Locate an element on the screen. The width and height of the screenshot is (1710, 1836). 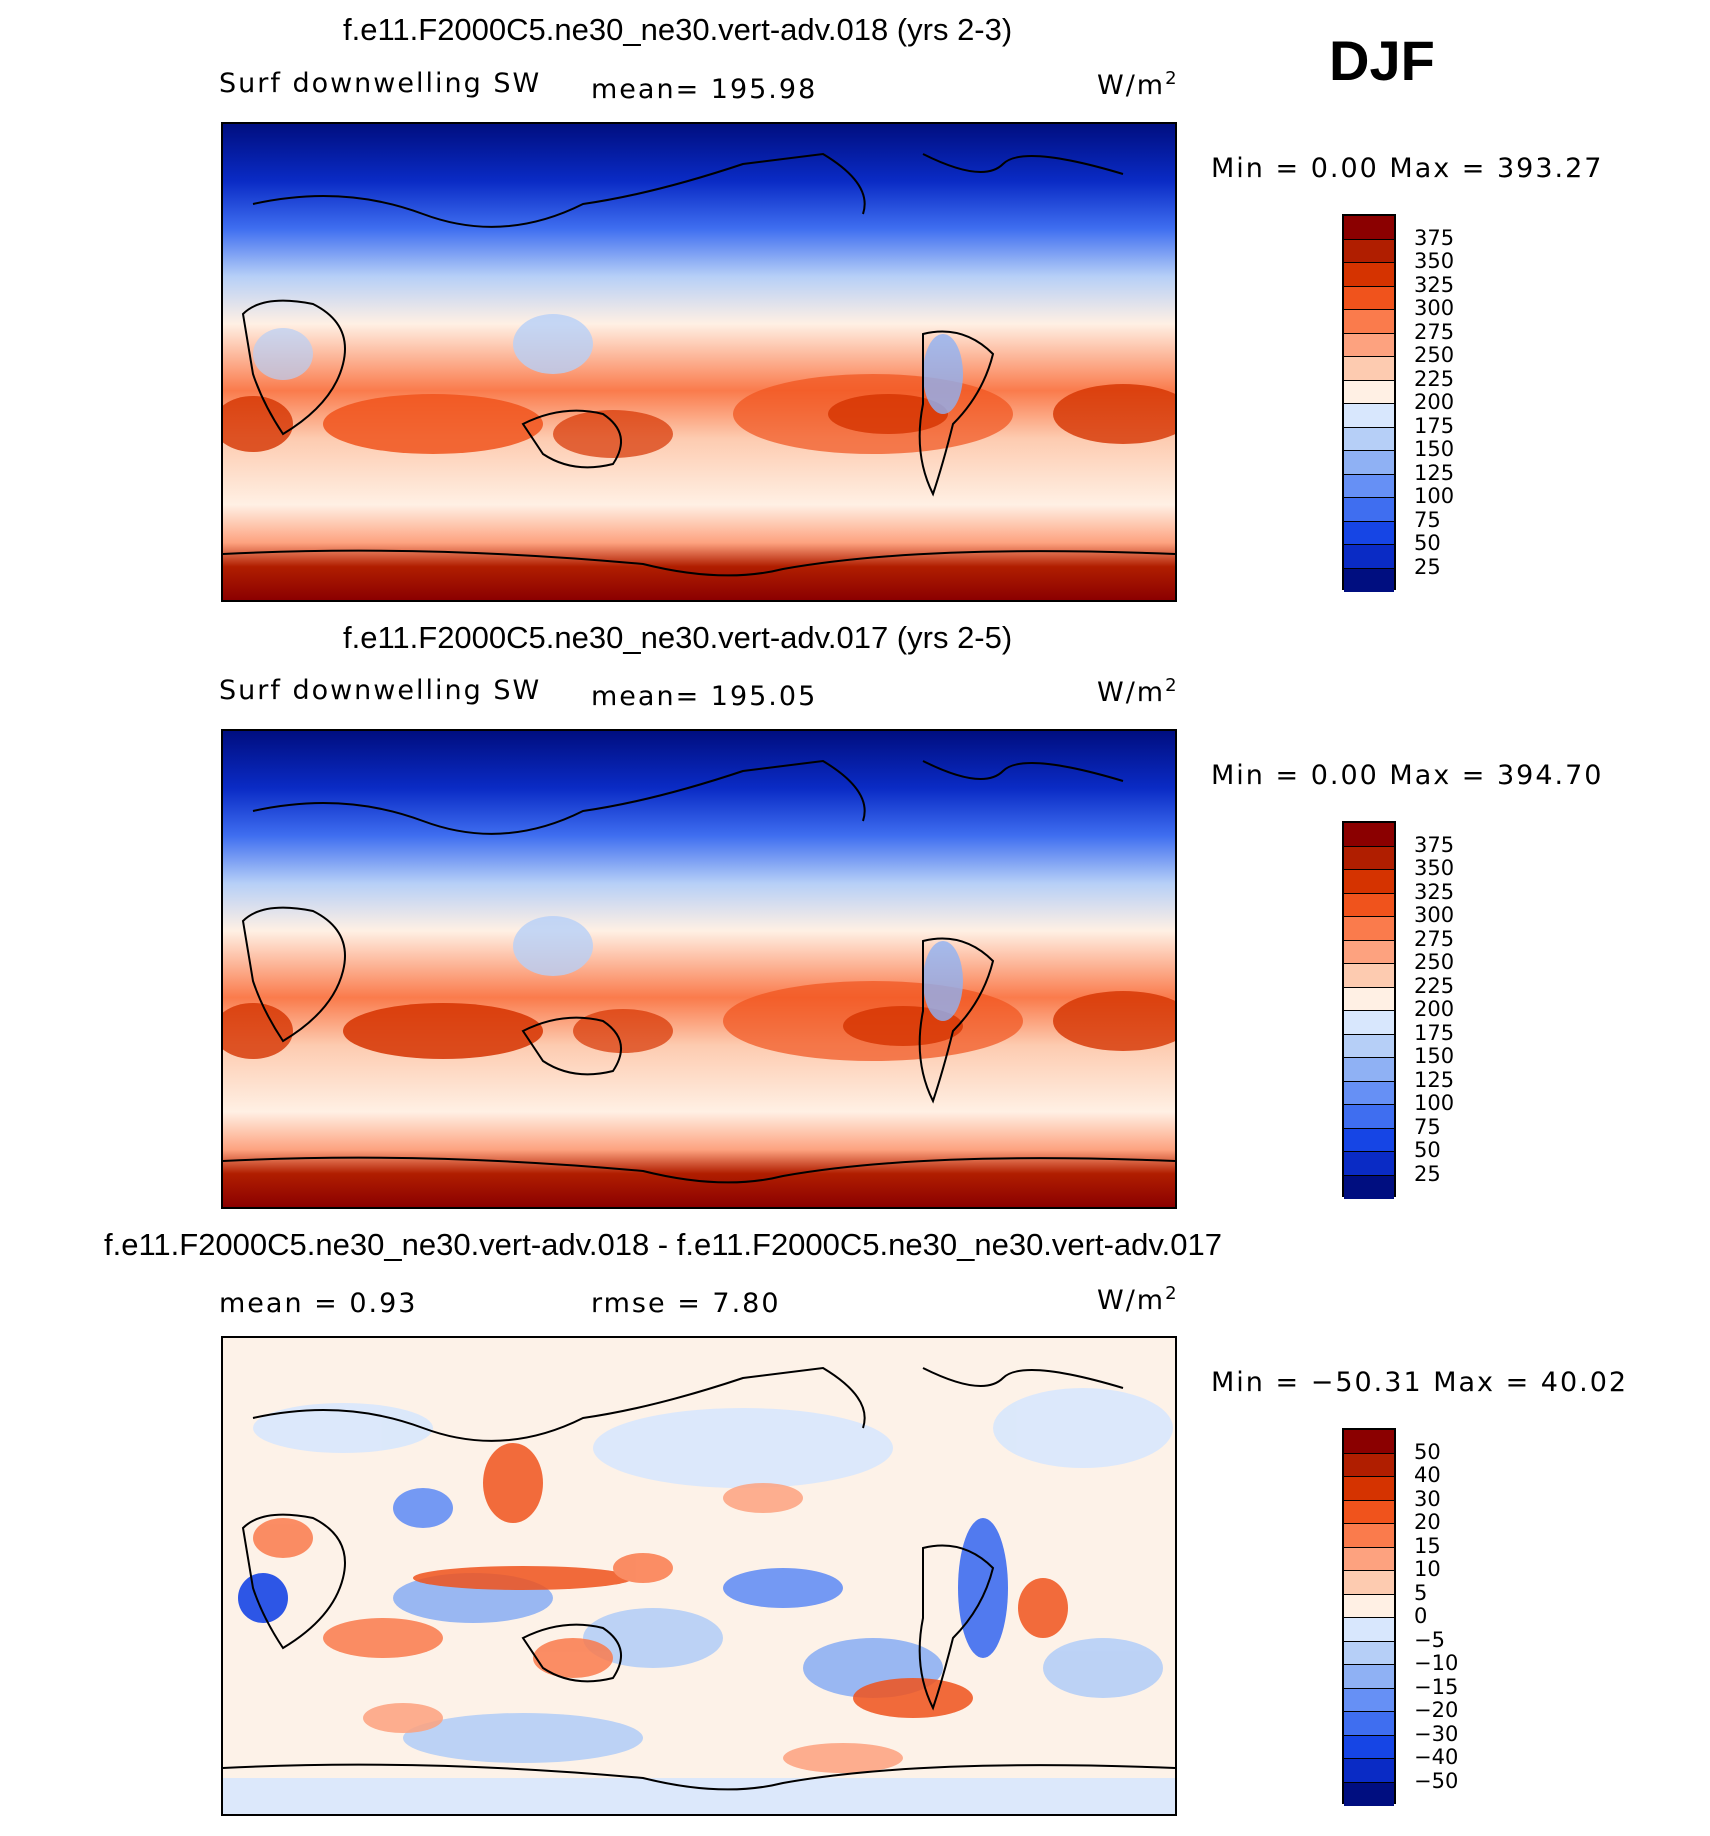
panel3-rmse-label: rmse = 7.80 is located at coordinates (686, 1303).